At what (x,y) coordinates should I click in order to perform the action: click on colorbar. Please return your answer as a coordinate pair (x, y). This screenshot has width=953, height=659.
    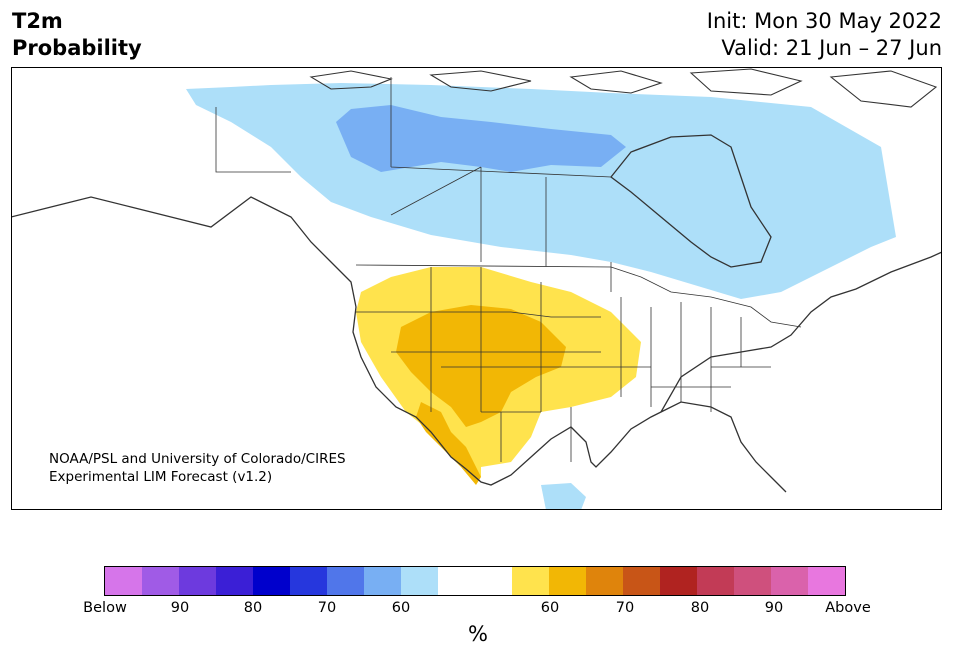
    Looking at the image, I should click on (475, 581).